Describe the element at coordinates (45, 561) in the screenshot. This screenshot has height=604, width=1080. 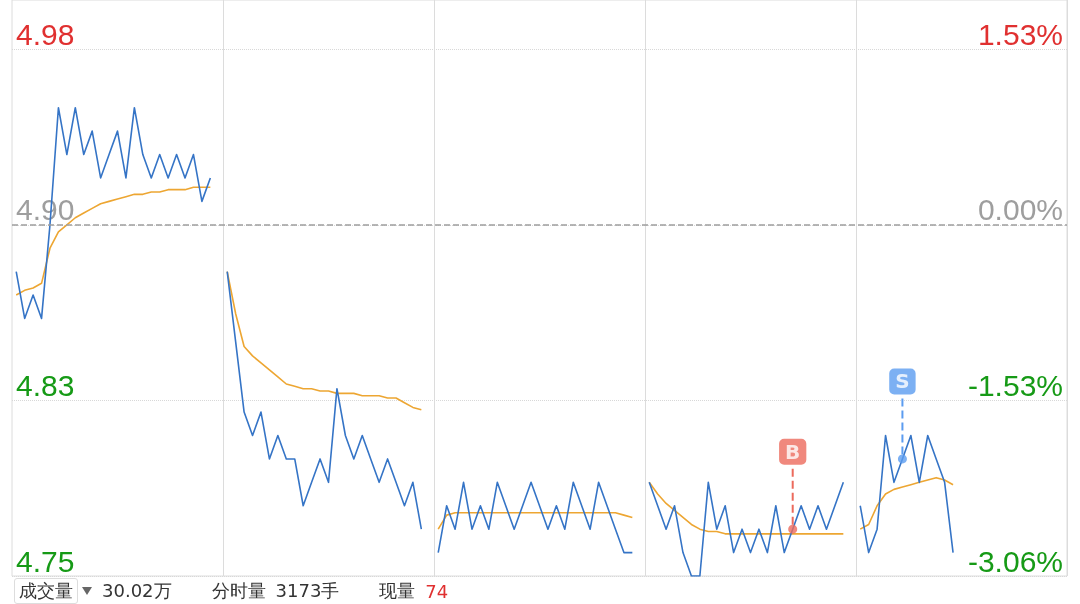
I see `y-tick-label: 4.75` at that location.